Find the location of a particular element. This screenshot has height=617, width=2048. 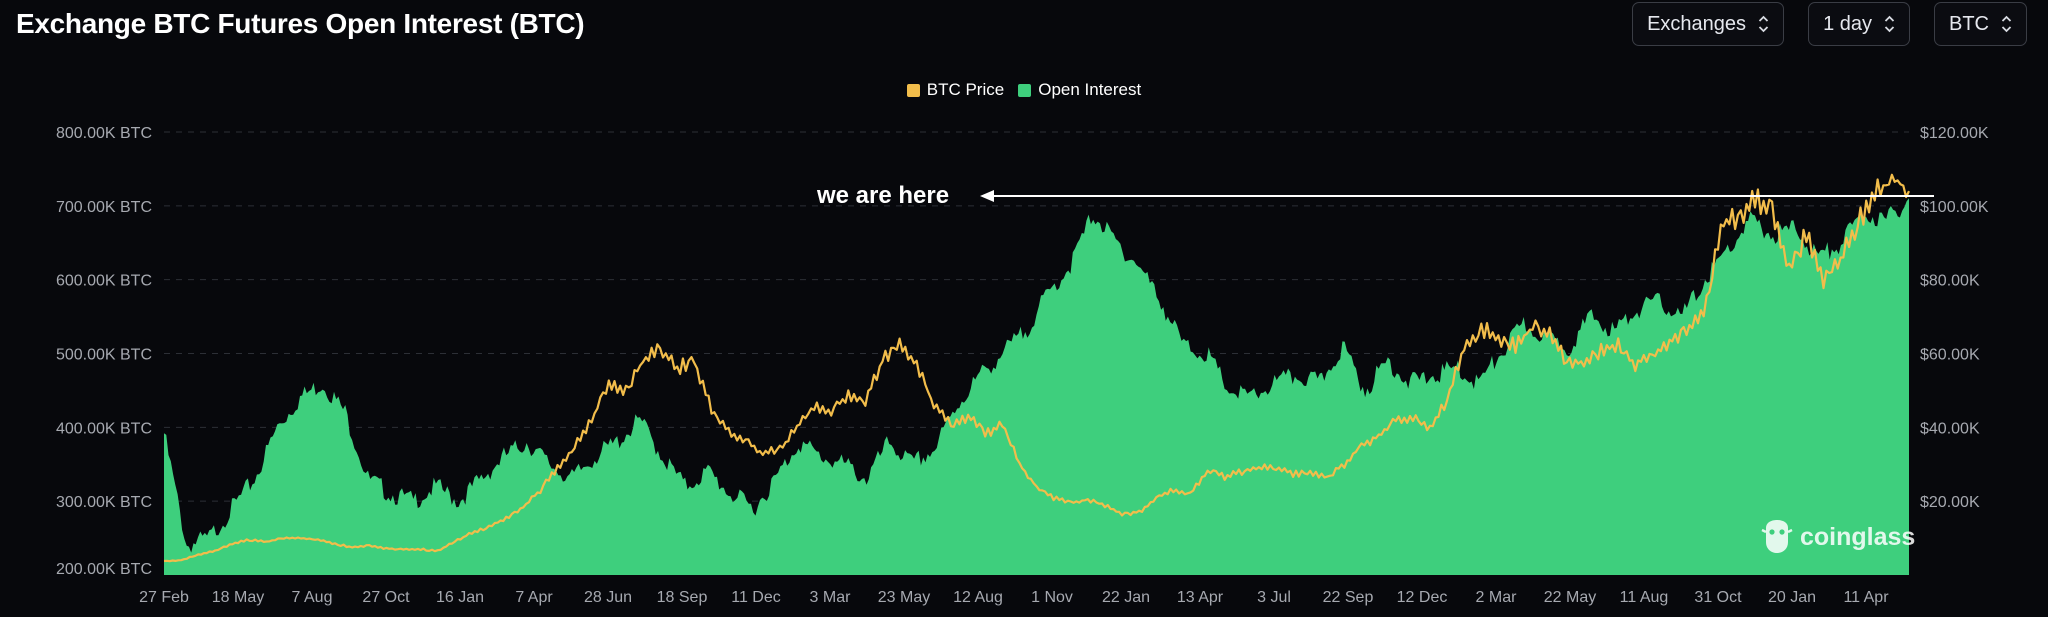

x-tick-label: 31 Oct is located at coordinates (1718, 597).